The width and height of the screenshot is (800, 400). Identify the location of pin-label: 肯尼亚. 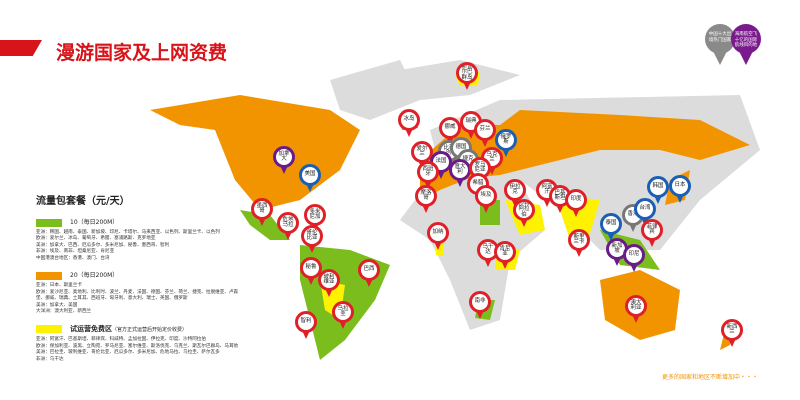
(505, 252).